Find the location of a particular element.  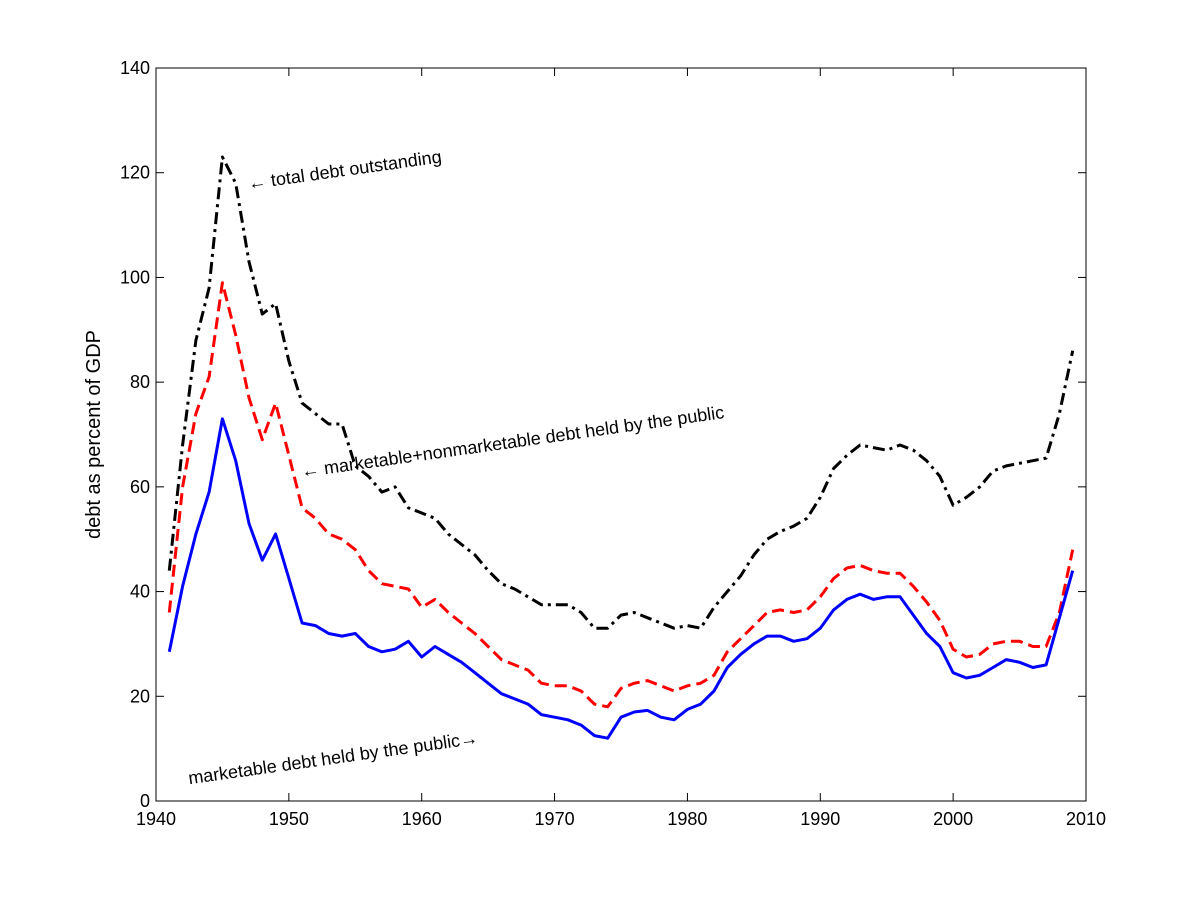

y-axis-label: debt as percent of GDP is located at coordinates (94, 434).